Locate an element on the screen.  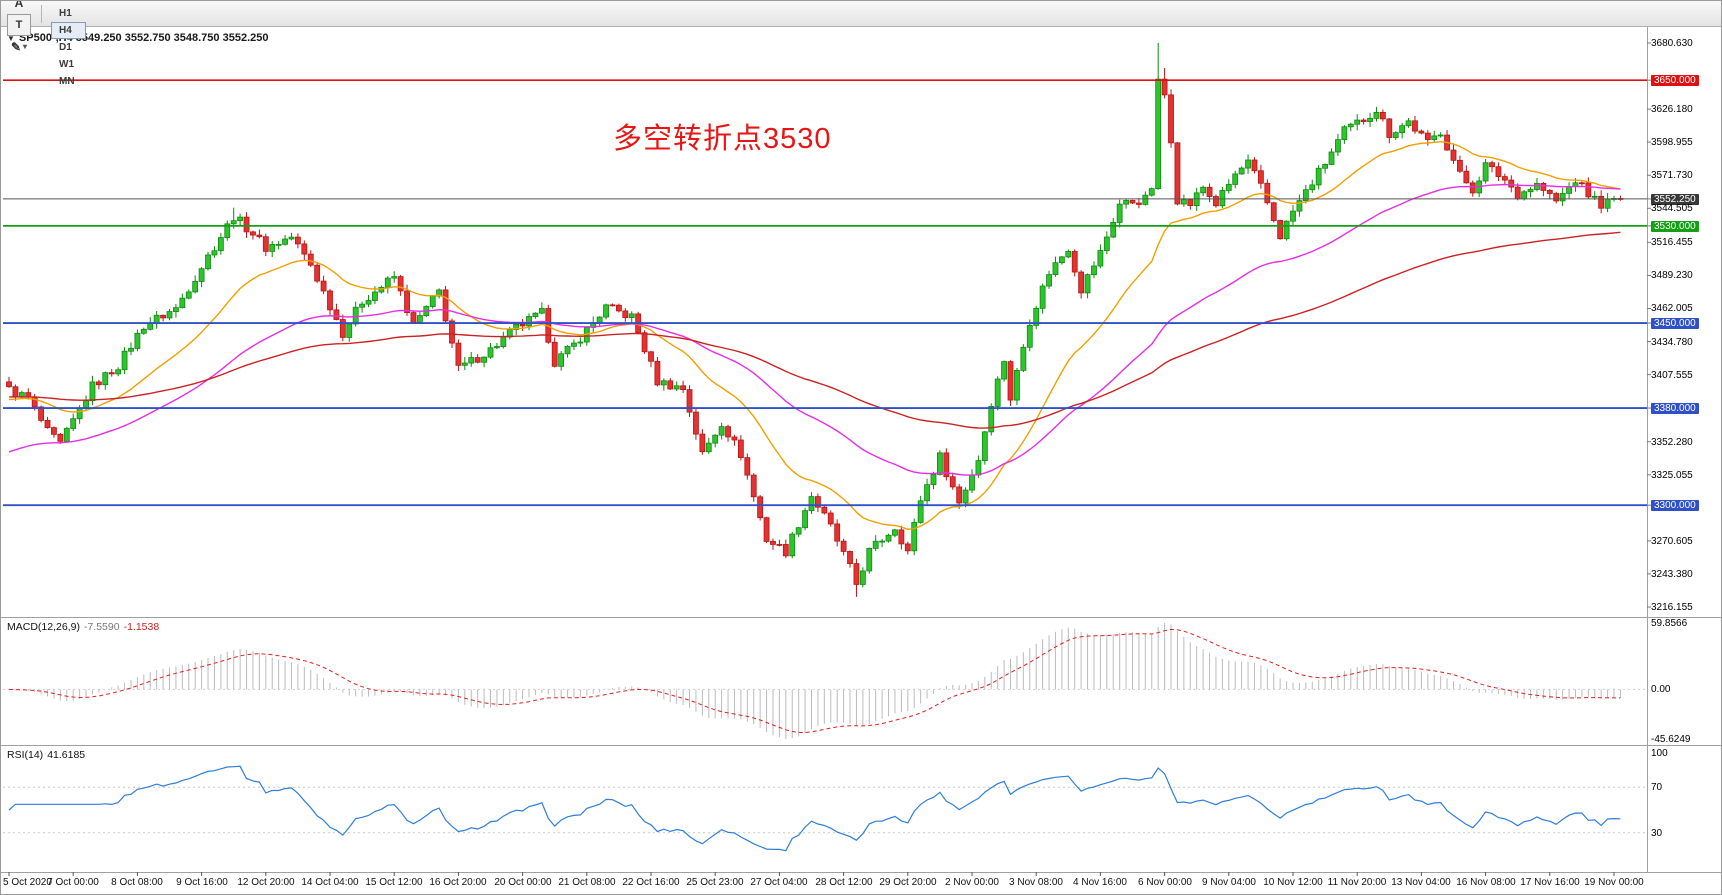
timeframe-mn-button: MN is located at coordinates (67, 81).